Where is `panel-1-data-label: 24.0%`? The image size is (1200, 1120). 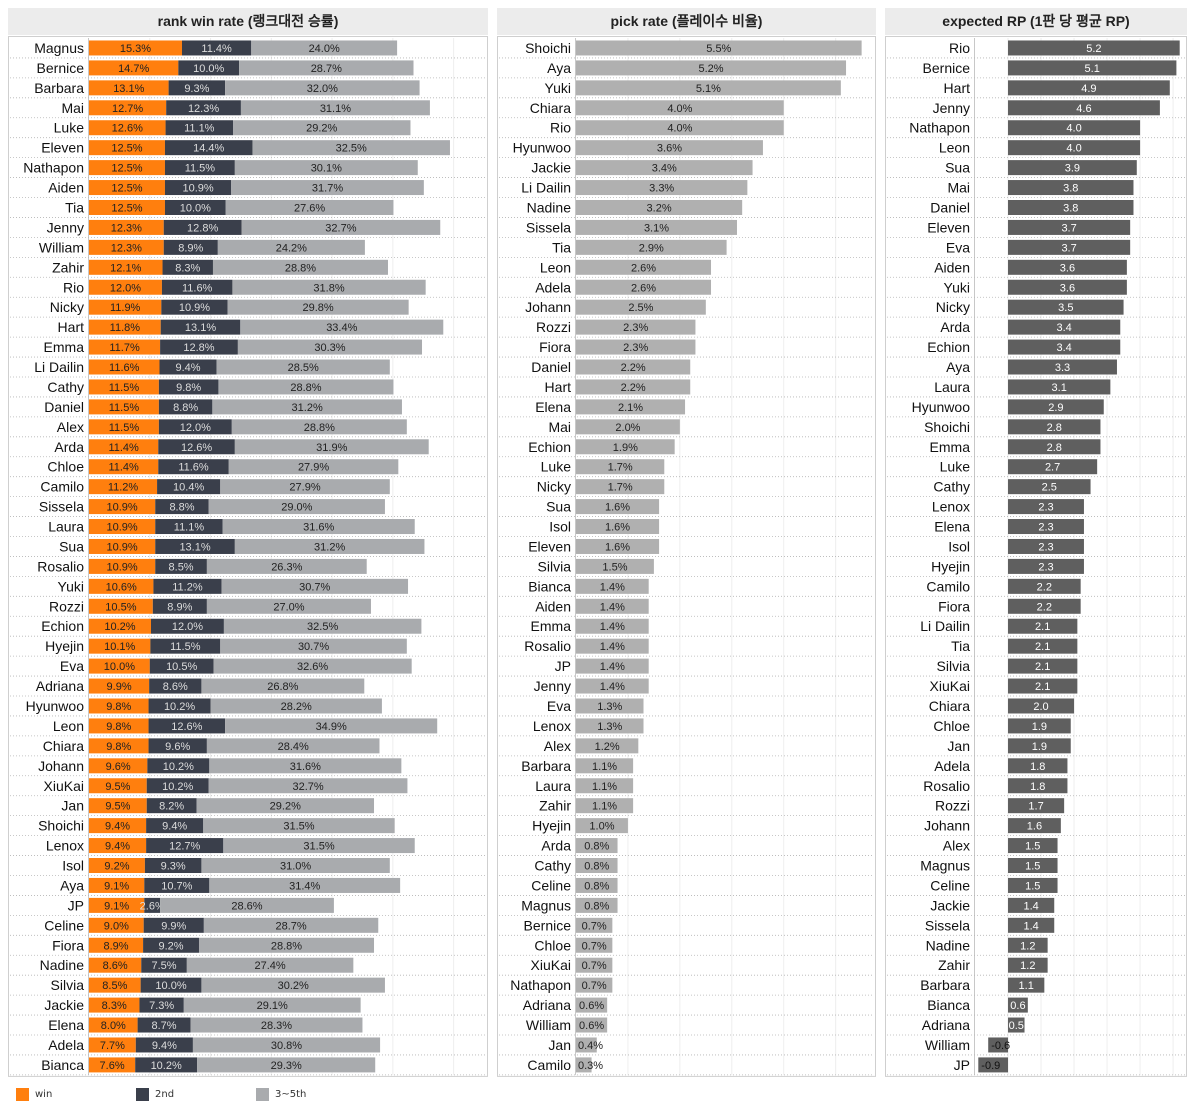
panel-1-data-label: 24.0% is located at coordinates (324, 49).